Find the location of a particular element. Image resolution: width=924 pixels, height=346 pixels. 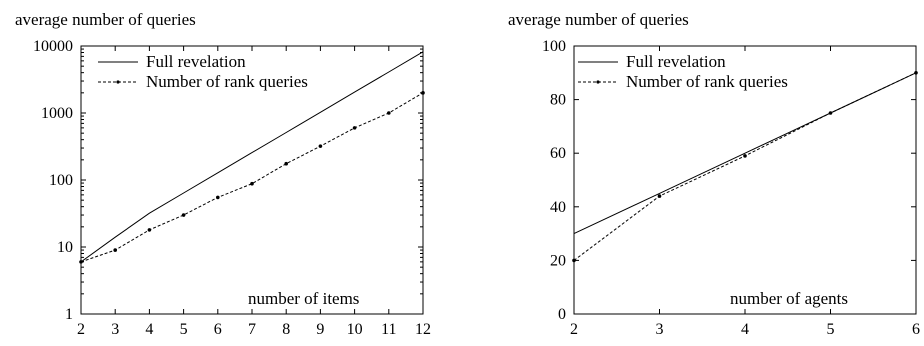

y-tick-label: 40 is located at coordinates (558, 207).